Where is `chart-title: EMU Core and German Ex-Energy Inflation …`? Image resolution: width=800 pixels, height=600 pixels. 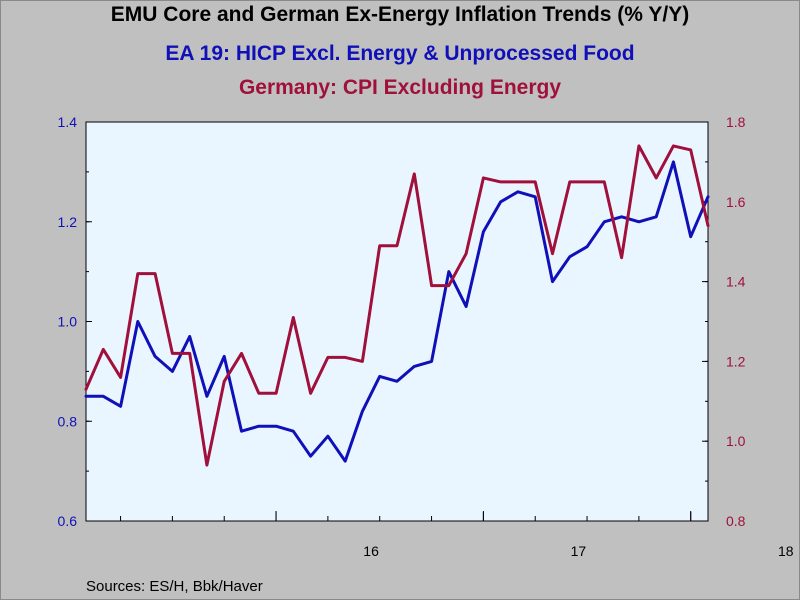
chart-title: EMU Core and German Ex-Energy Inflation … is located at coordinates (400, 14).